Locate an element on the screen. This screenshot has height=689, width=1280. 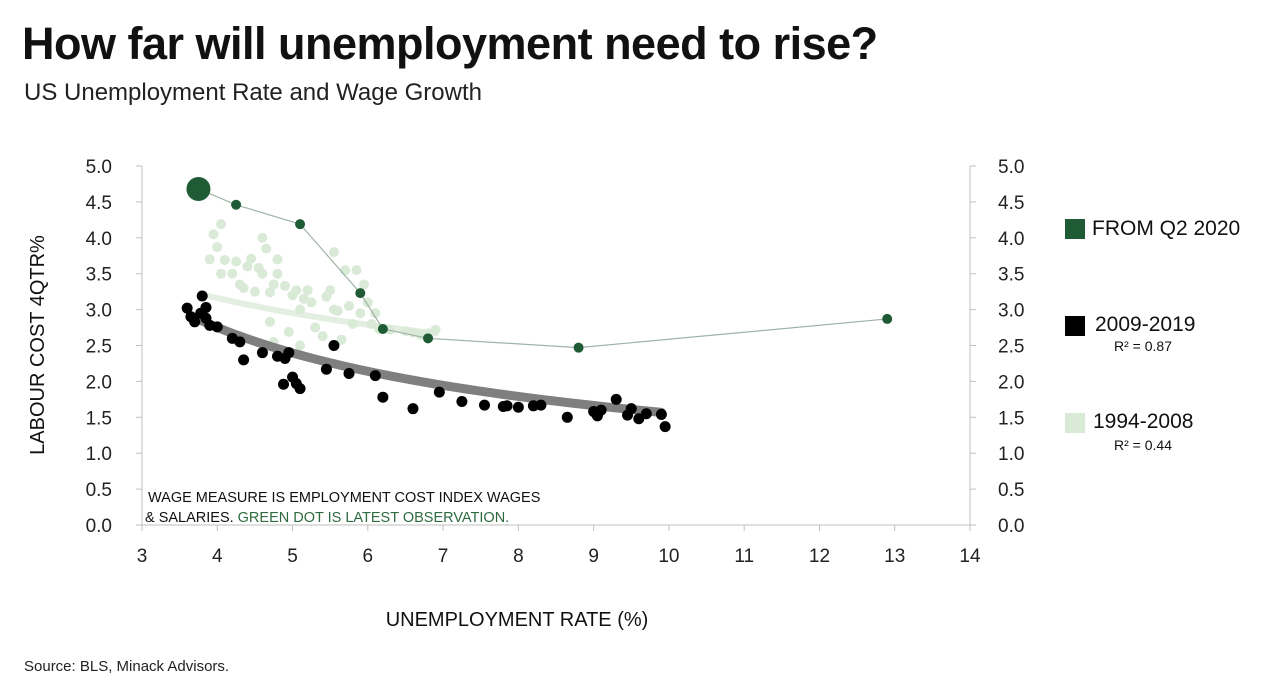
y-tick-label-right: 4.5 is located at coordinates (1011, 203).